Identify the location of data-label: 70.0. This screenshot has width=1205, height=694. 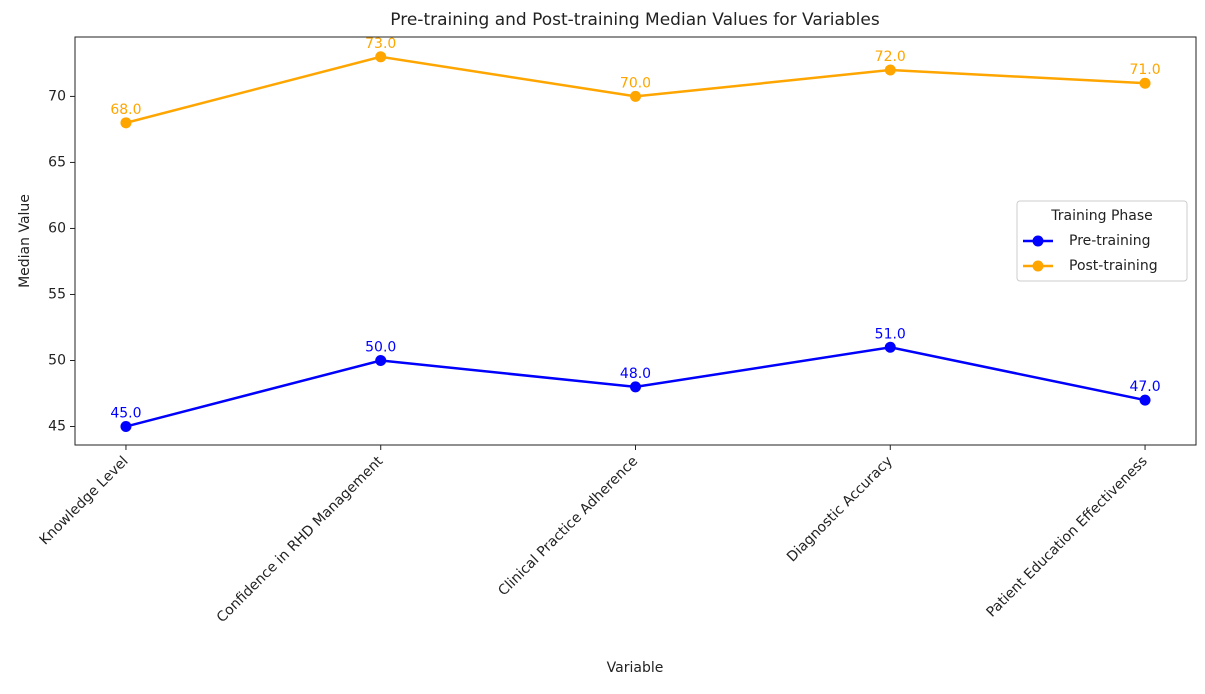
(635, 83).